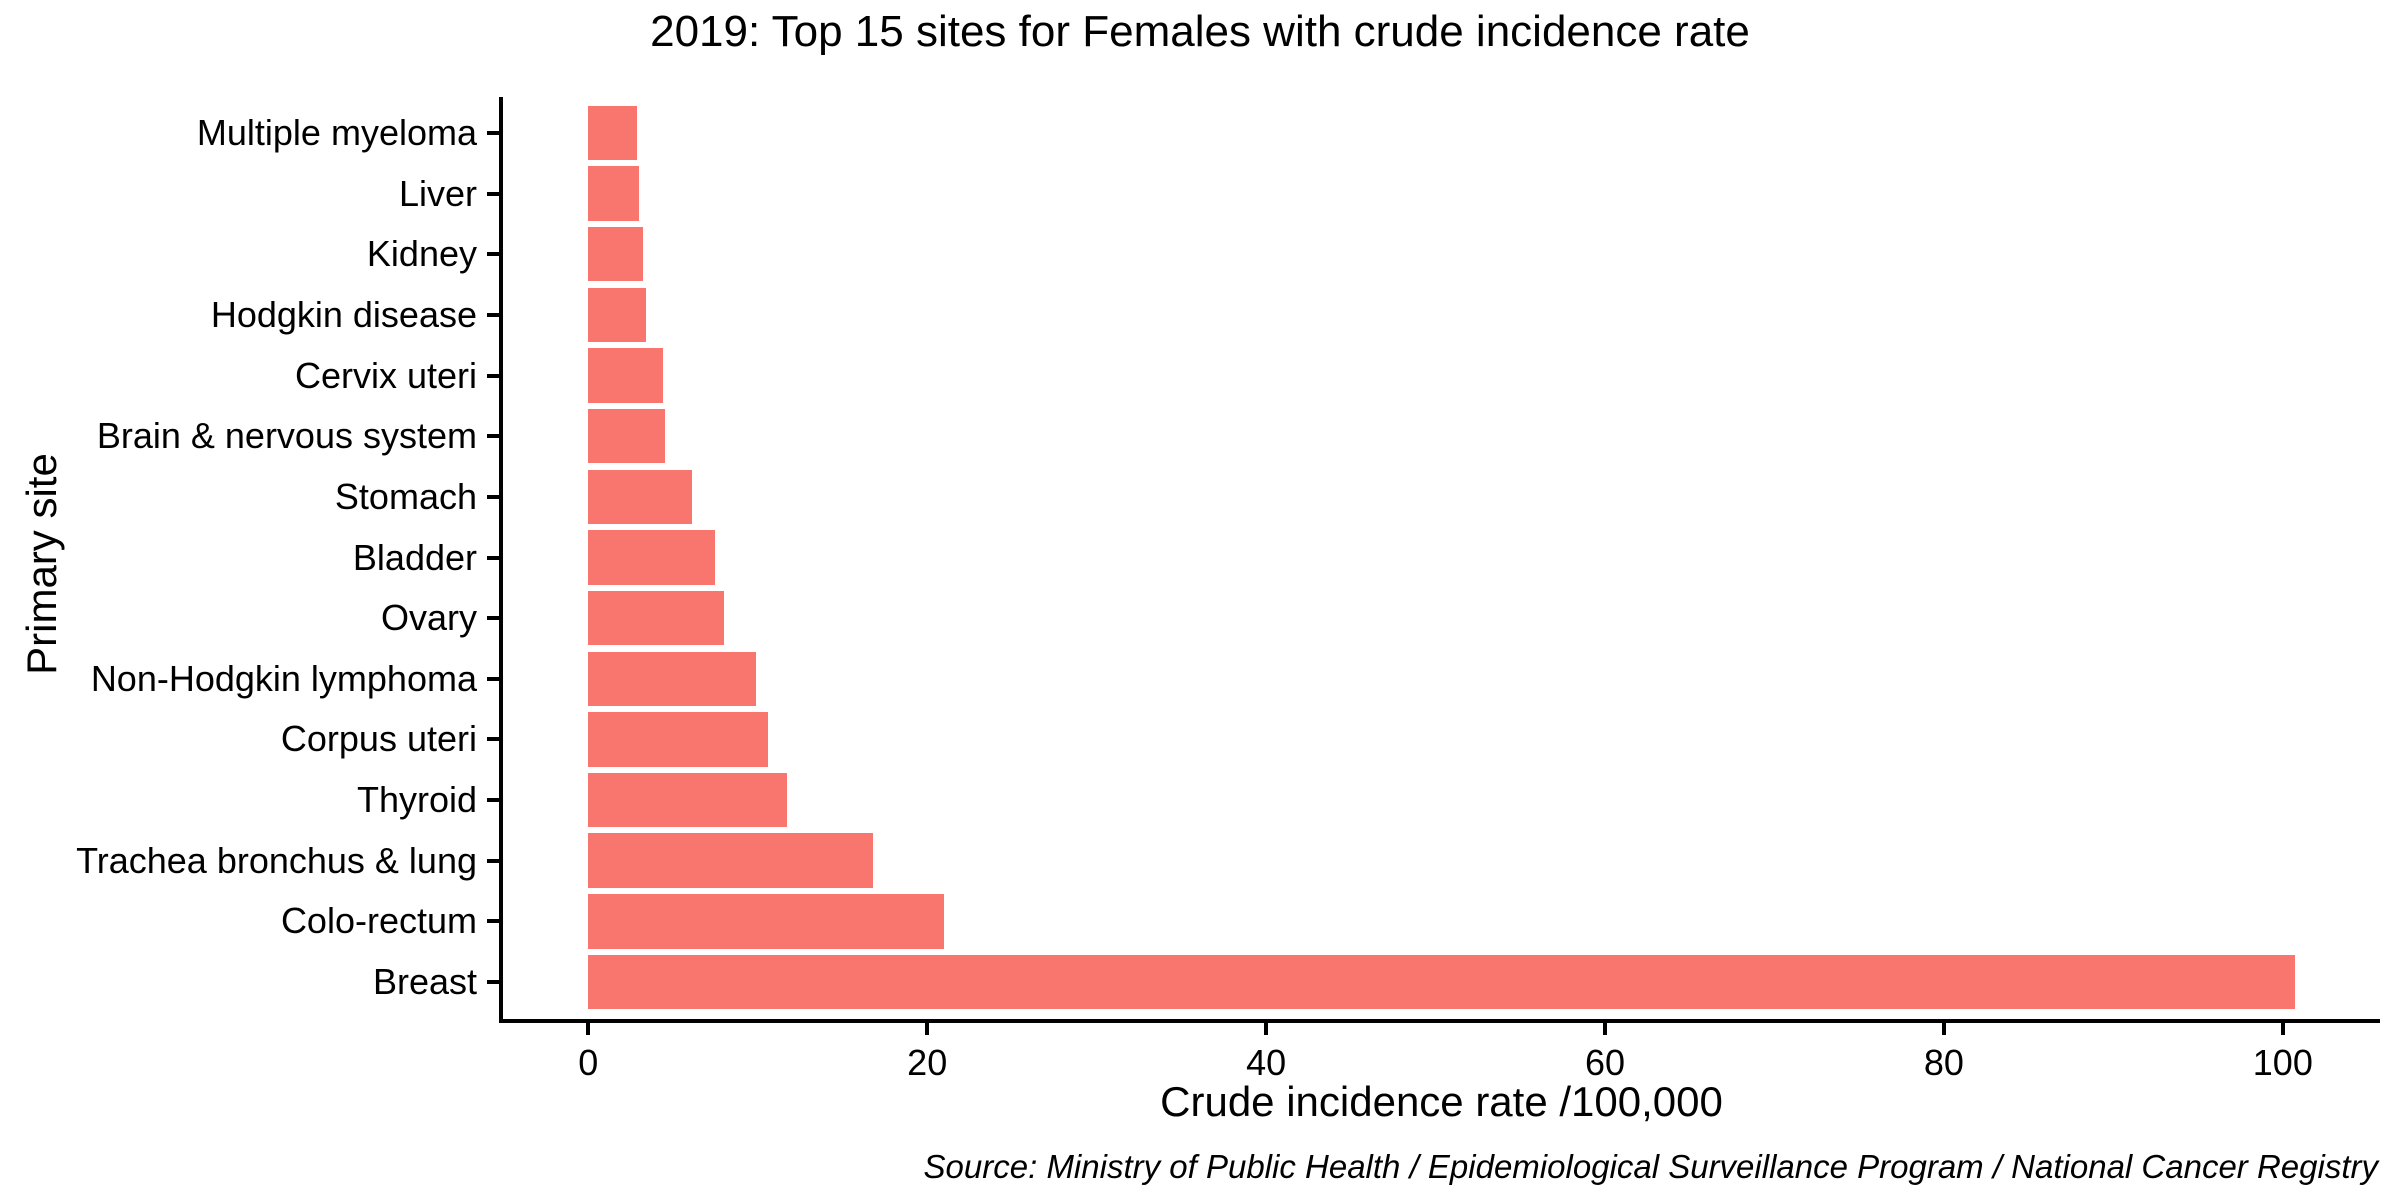 Image resolution: width=2400 pixels, height=1200 pixels. What do you see at coordinates (286, 436) in the screenshot?
I see `y-tick-label: Brain & nervous system` at bounding box center [286, 436].